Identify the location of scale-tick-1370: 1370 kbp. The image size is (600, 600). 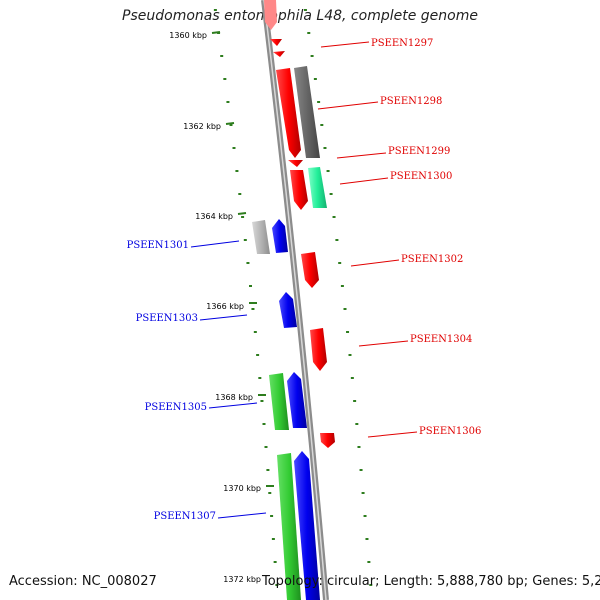
(248, 488).